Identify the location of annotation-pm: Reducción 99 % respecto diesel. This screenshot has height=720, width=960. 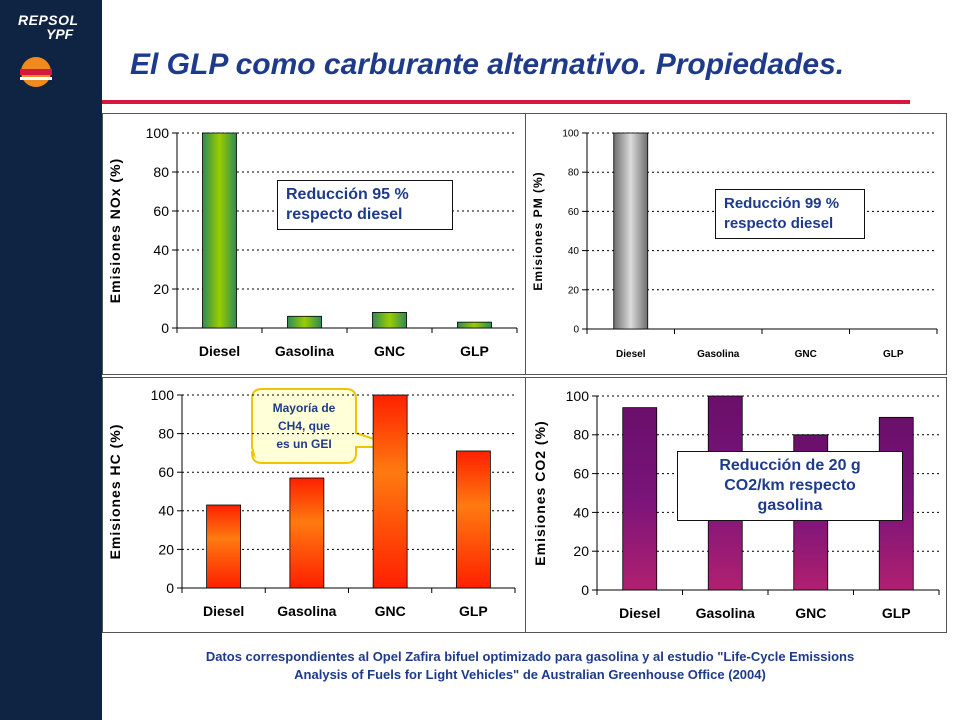
(790, 214).